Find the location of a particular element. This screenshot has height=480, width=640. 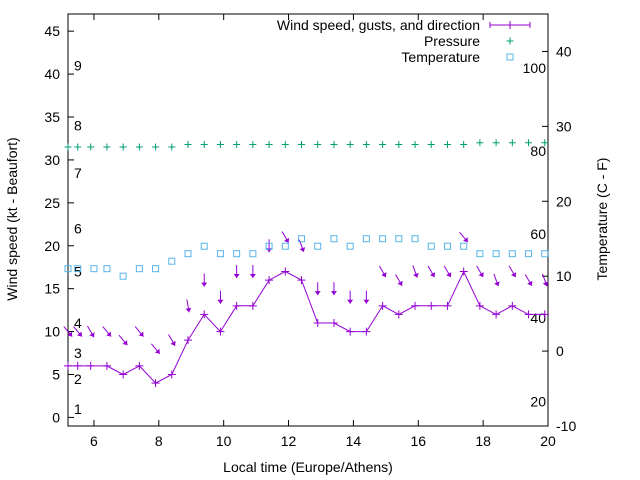

fahrenheit-label: 20 is located at coordinates (538, 401).